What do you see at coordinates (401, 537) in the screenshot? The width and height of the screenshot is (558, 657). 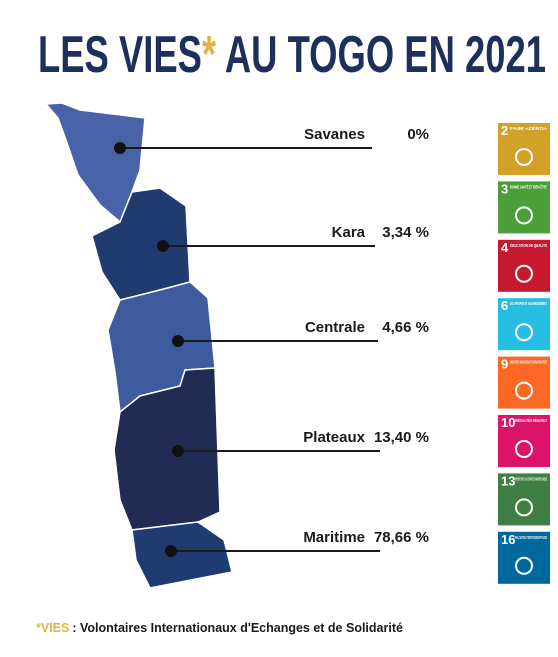 I see `region-value: 78,66 %` at bounding box center [401, 537].